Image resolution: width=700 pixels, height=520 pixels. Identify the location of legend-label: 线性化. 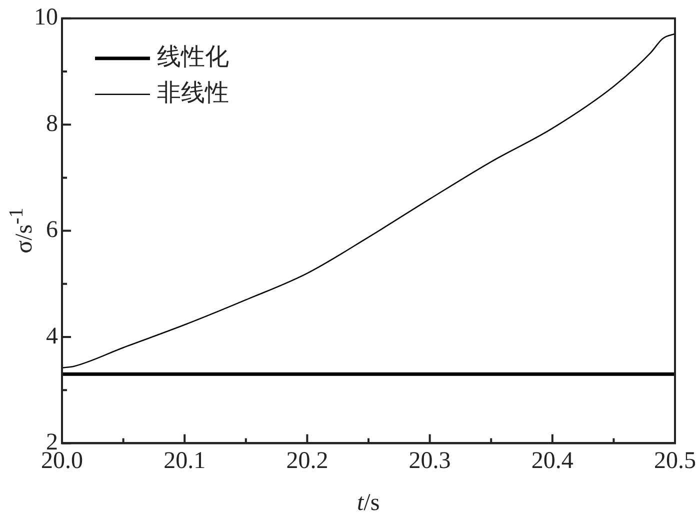
(193, 56).